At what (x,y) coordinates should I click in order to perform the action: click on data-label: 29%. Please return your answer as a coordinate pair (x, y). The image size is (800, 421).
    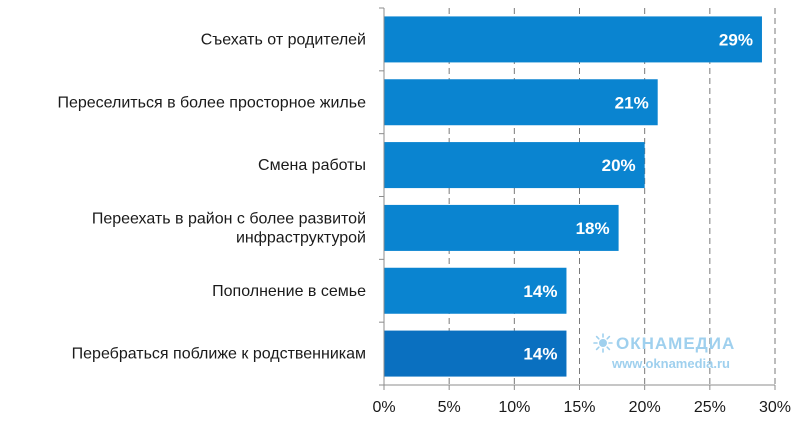
    Looking at the image, I should click on (736, 39).